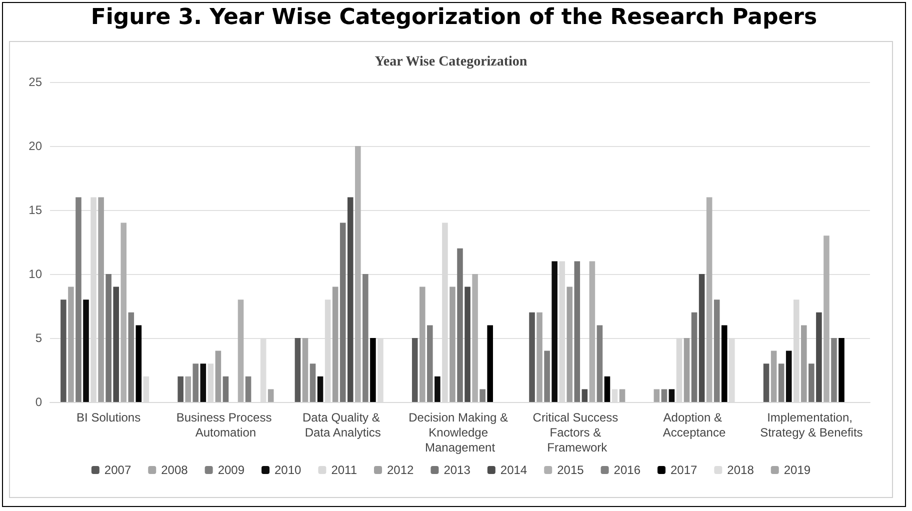 This screenshot has height=511, width=912. I want to click on y-tick-label: 10, so click(35, 274).